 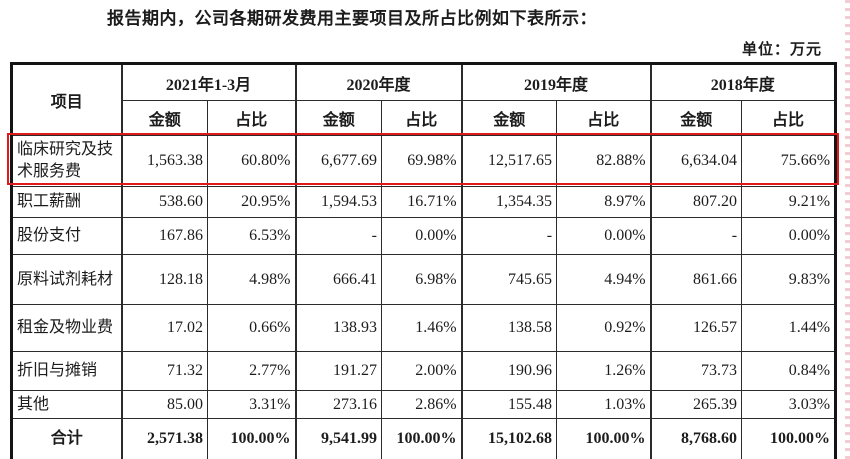 I want to click on col-header-period-2018: 2018年度, so click(x=743, y=82).